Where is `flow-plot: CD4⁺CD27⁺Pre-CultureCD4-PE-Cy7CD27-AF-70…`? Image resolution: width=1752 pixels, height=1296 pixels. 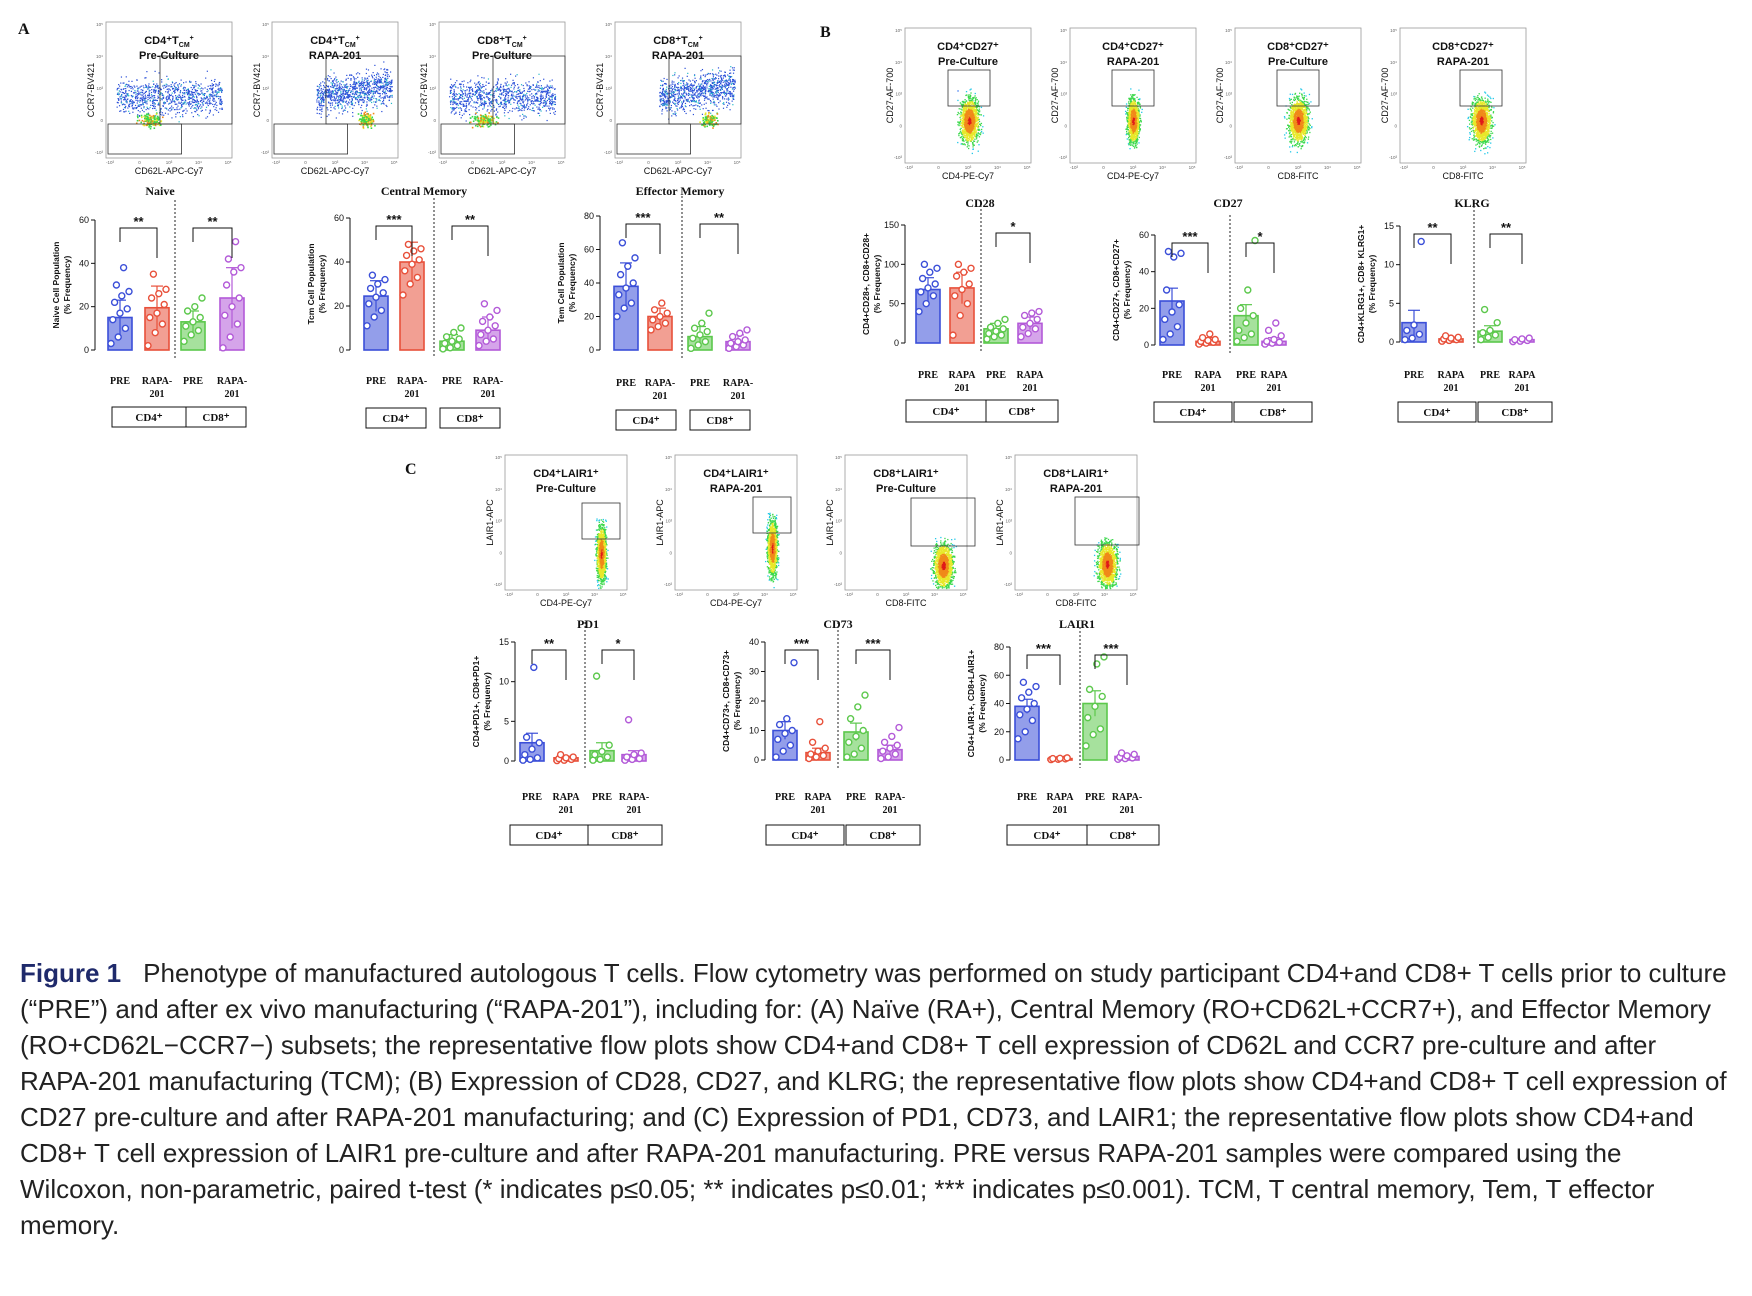
flow-plot: CD4⁺CD27⁺Pre-CultureCD4-PE-Cy7CD27-AF-70… is located at coordinates (958, 104).